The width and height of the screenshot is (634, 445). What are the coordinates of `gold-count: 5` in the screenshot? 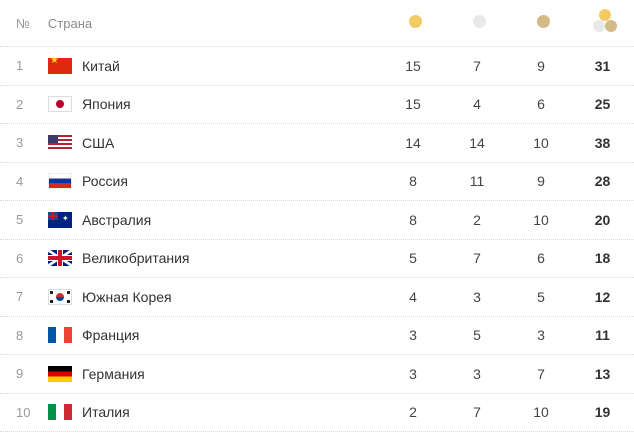 It's located at (413, 258).